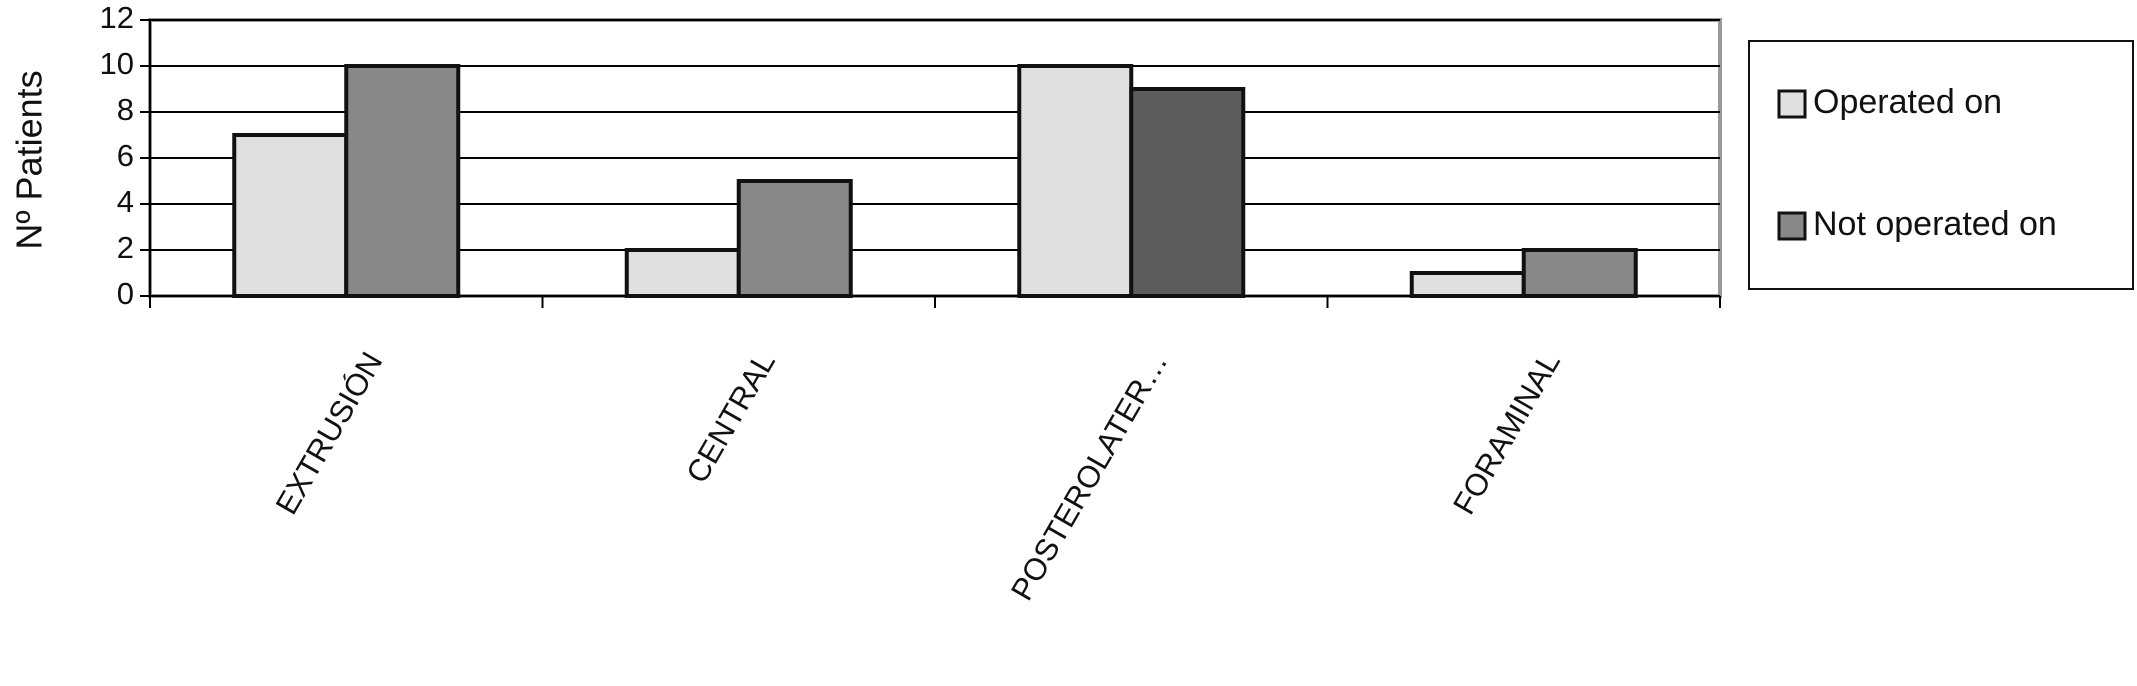  Describe the element at coordinates (125, 109) in the screenshot. I see `y-tick-label: 8` at that location.